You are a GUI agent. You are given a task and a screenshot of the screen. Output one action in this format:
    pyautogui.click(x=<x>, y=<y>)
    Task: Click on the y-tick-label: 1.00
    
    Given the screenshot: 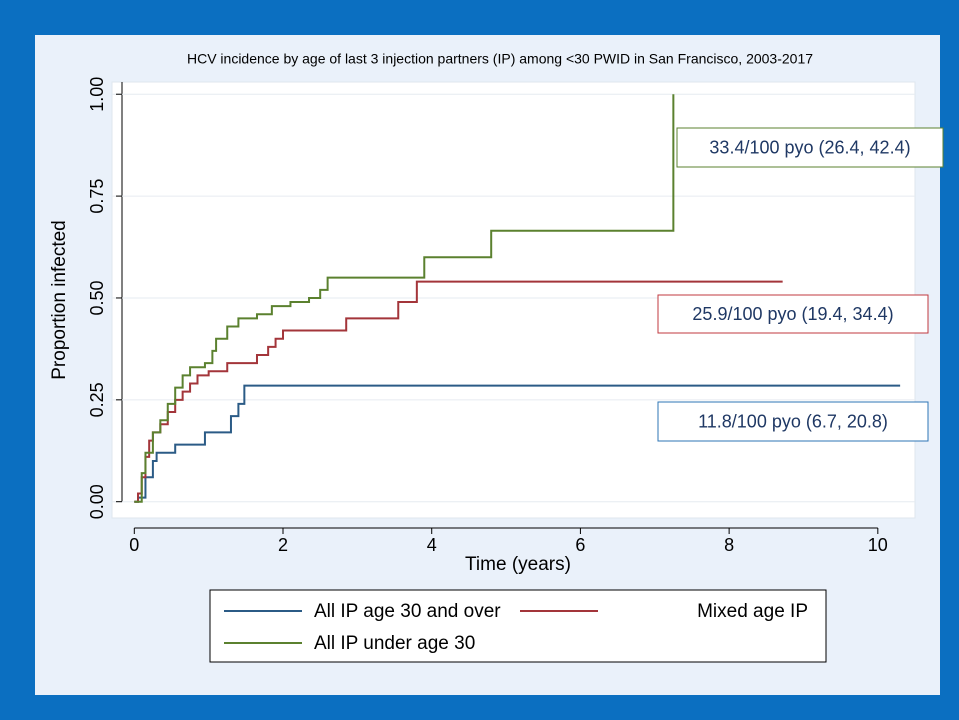 What is the action you would take?
    pyautogui.click(x=97, y=94)
    